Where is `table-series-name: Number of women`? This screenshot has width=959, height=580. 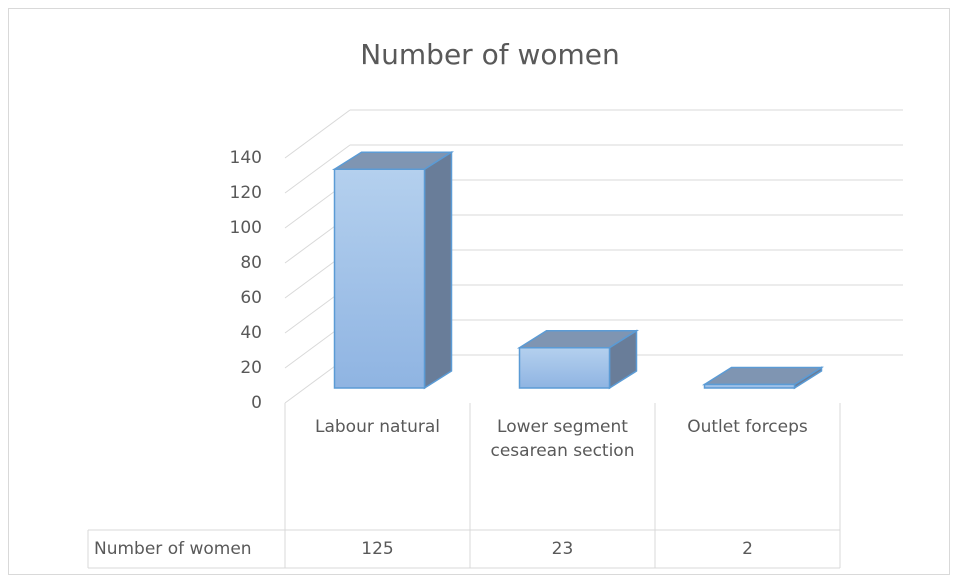
table-series-name: Number of women is located at coordinates (173, 549).